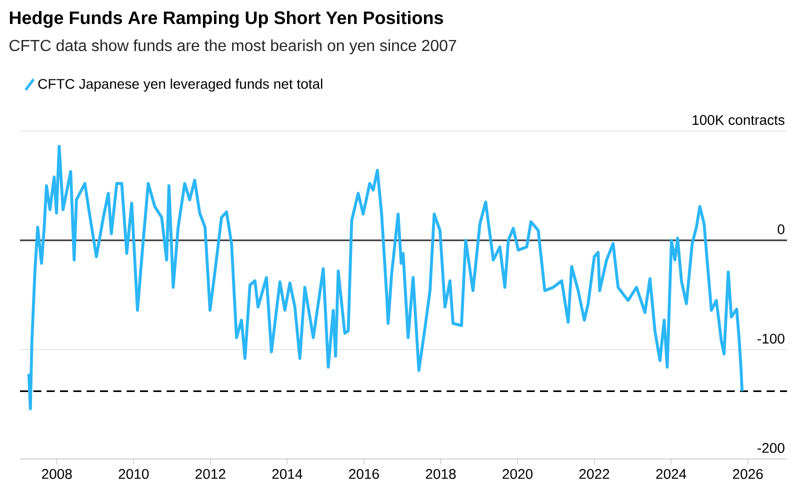 Image resolution: width=800 pixels, height=489 pixels. I want to click on x-tick-label: 2014, so click(287, 474).